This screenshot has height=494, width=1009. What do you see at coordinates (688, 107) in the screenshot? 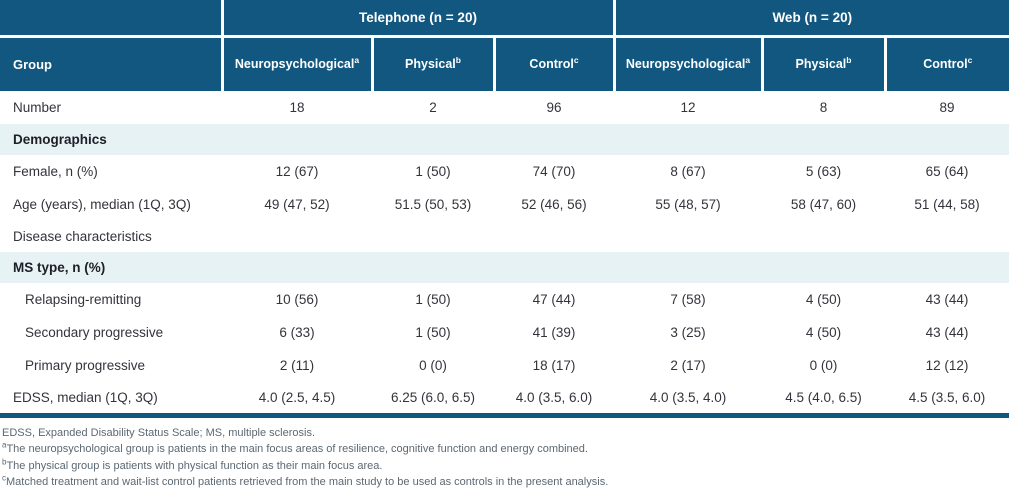
I see `table-cell: 12` at bounding box center [688, 107].